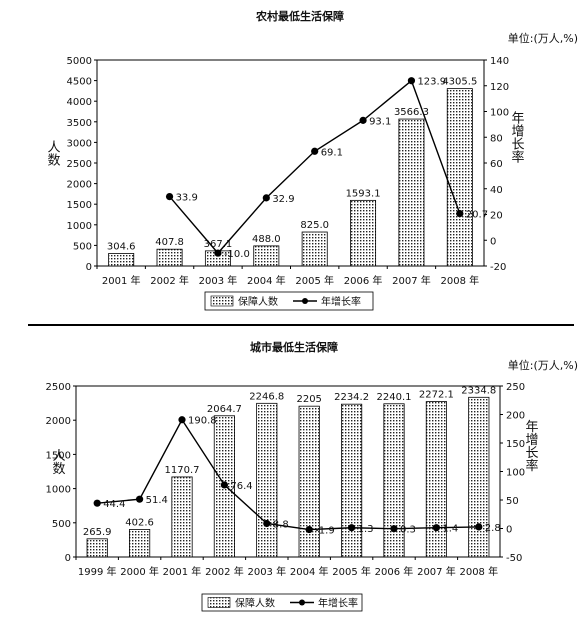  I want to click on right-tick-label: 50, so click(512, 501).